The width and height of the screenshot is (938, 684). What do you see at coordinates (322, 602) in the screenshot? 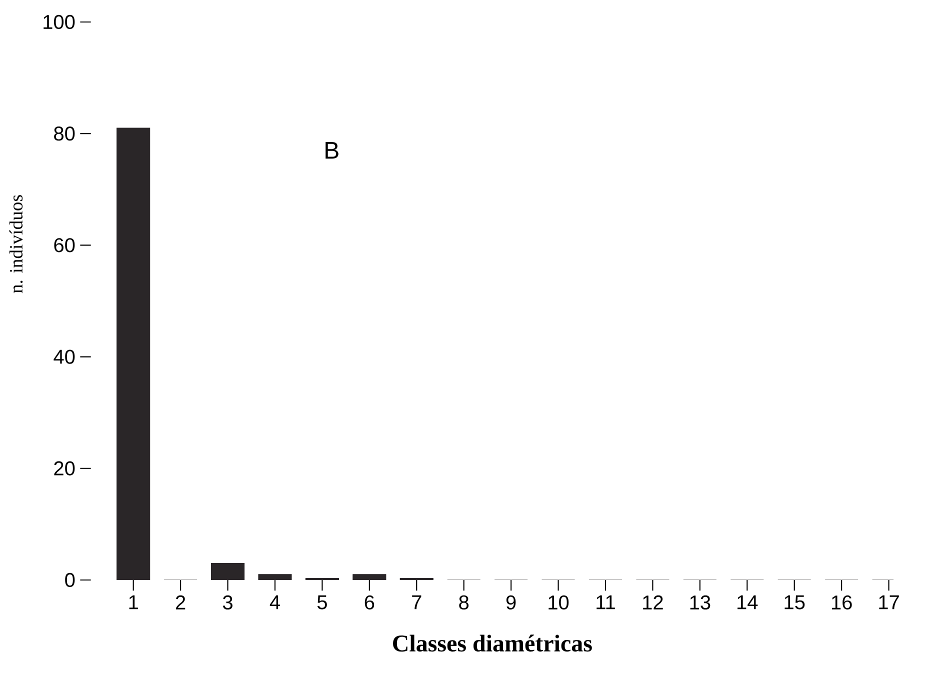
I see `x-tick-label: 5` at bounding box center [322, 602].